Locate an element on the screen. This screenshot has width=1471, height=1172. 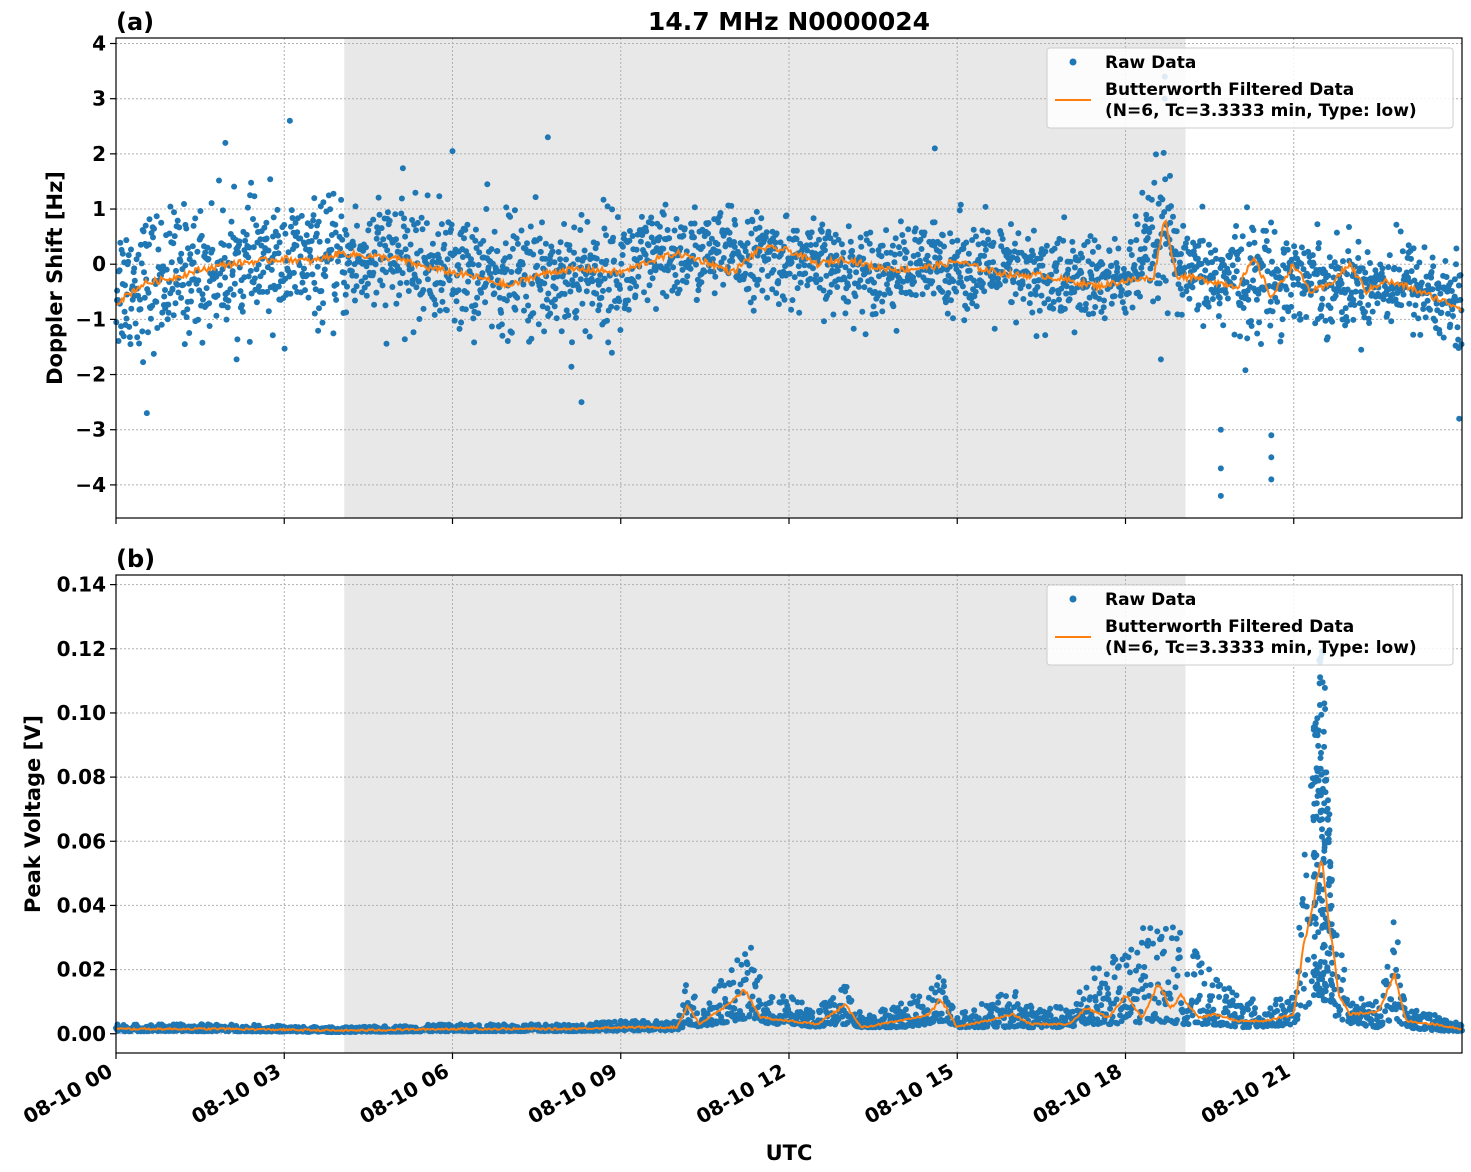
y-tick-label: −3 is located at coordinates (90, 430).